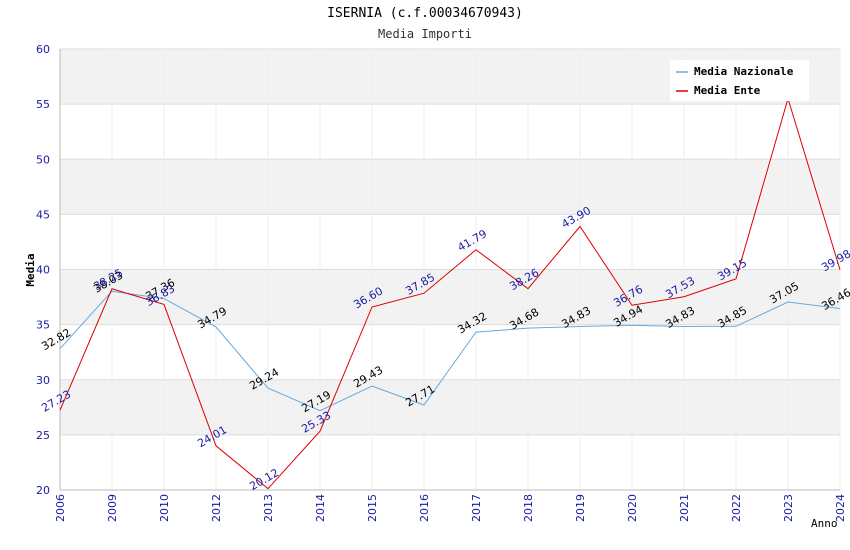 The width and height of the screenshot is (850, 550). I want to click on legend: Media Nazionale Media Ente, so click(739, 80).